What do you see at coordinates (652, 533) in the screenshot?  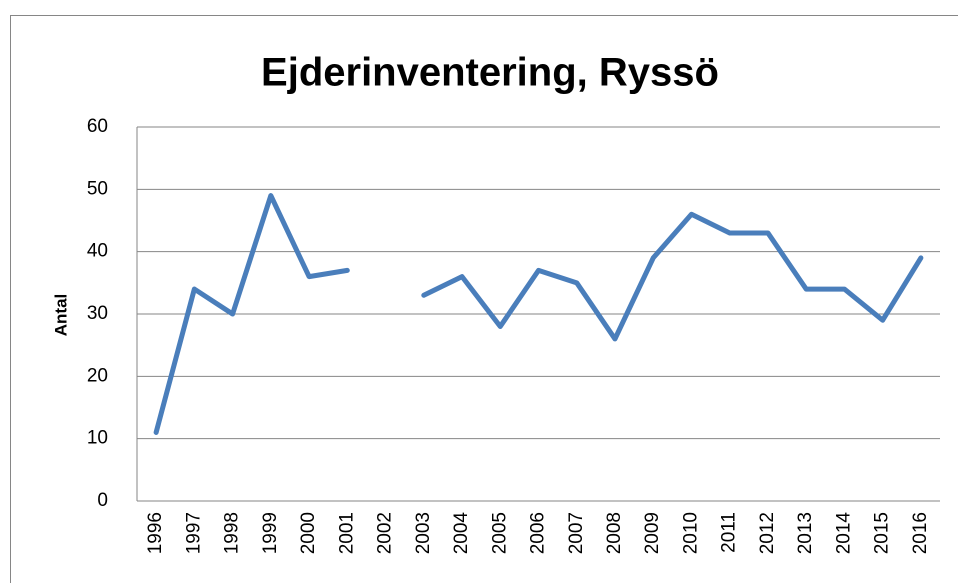 I see `x-tick-label: 2009` at bounding box center [652, 533].